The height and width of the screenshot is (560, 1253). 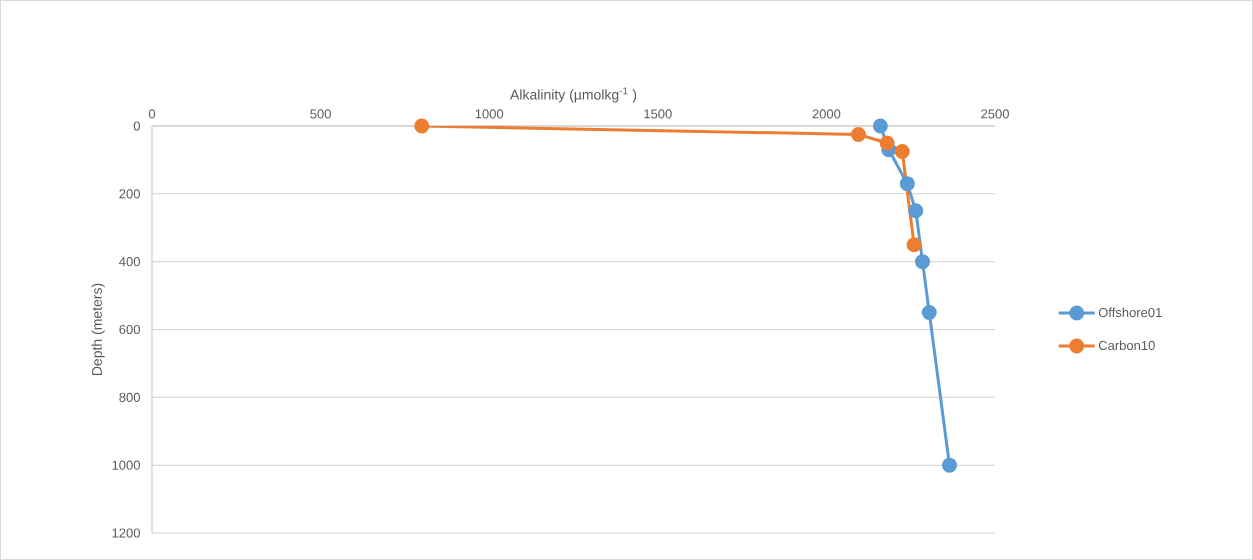 I want to click on x-tick-label: 500, so click(x=320, y=114).